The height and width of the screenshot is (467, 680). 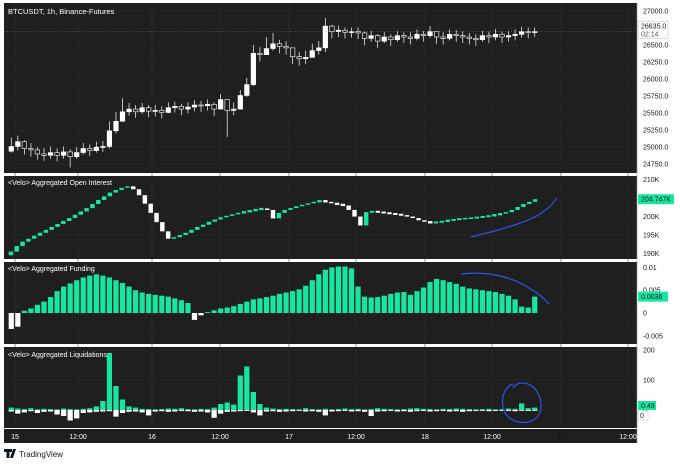 What do you see at coordinates (425, 437) in the screenshot?
I see `time-axis-label: 18` at bounding box center [425, 437].